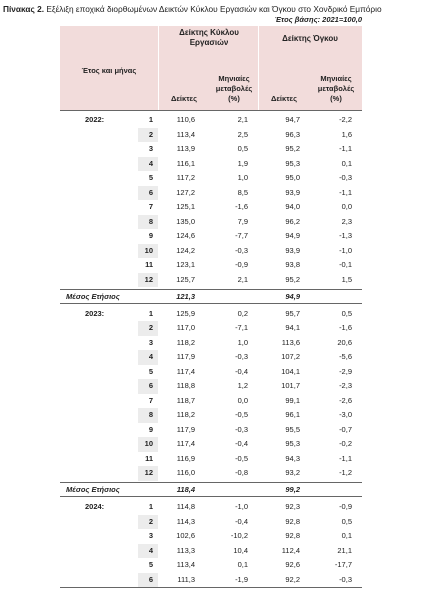 Image resolution: width=436 pixels, height=600 pixels. What do you see at coordinates (95, 119) in the screenshot?
I see `year-label: 2022:` at bounding box center [95, 119].